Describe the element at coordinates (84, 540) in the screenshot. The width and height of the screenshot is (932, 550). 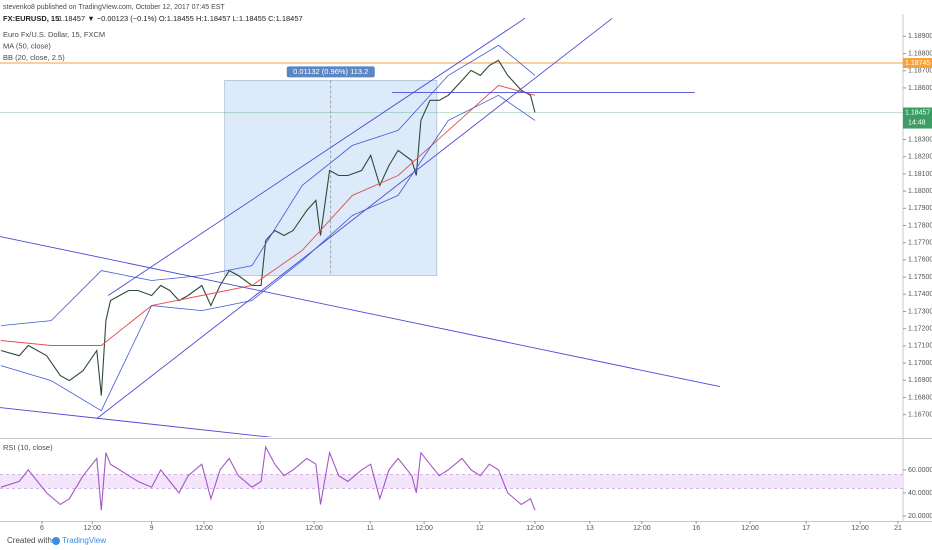
I see `footer-brand: TradingView` at that location.